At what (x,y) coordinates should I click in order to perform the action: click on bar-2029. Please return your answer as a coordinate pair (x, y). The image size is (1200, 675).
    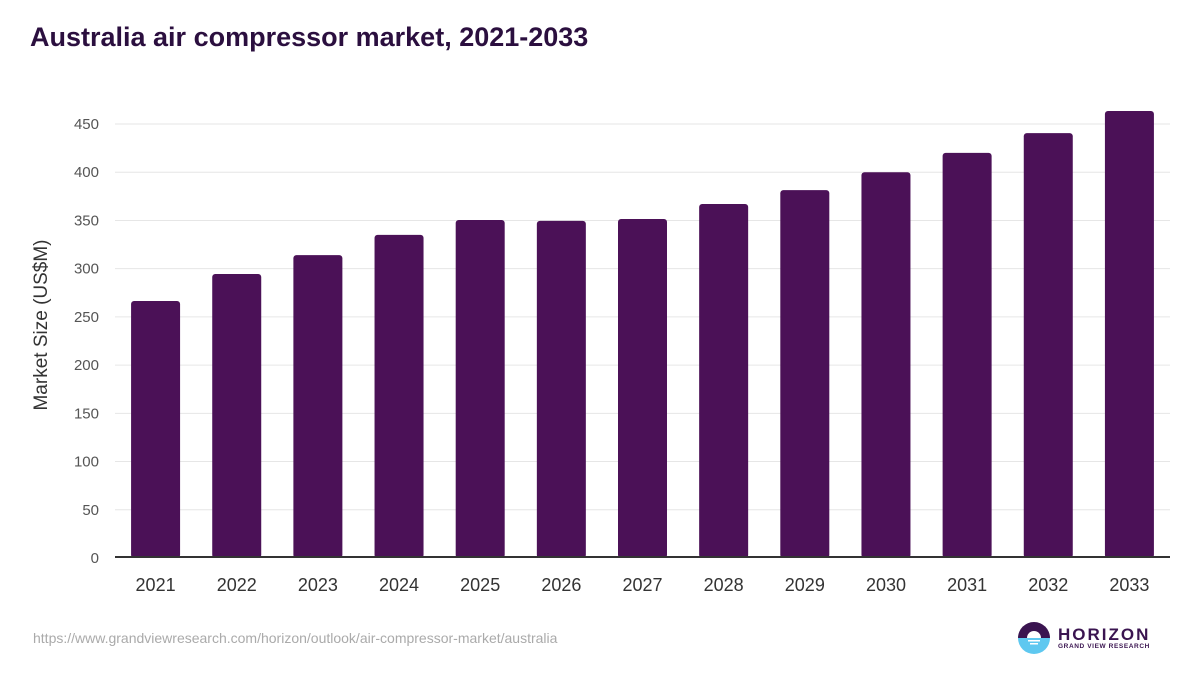
    Looking at the image, I should click on (805, 374).